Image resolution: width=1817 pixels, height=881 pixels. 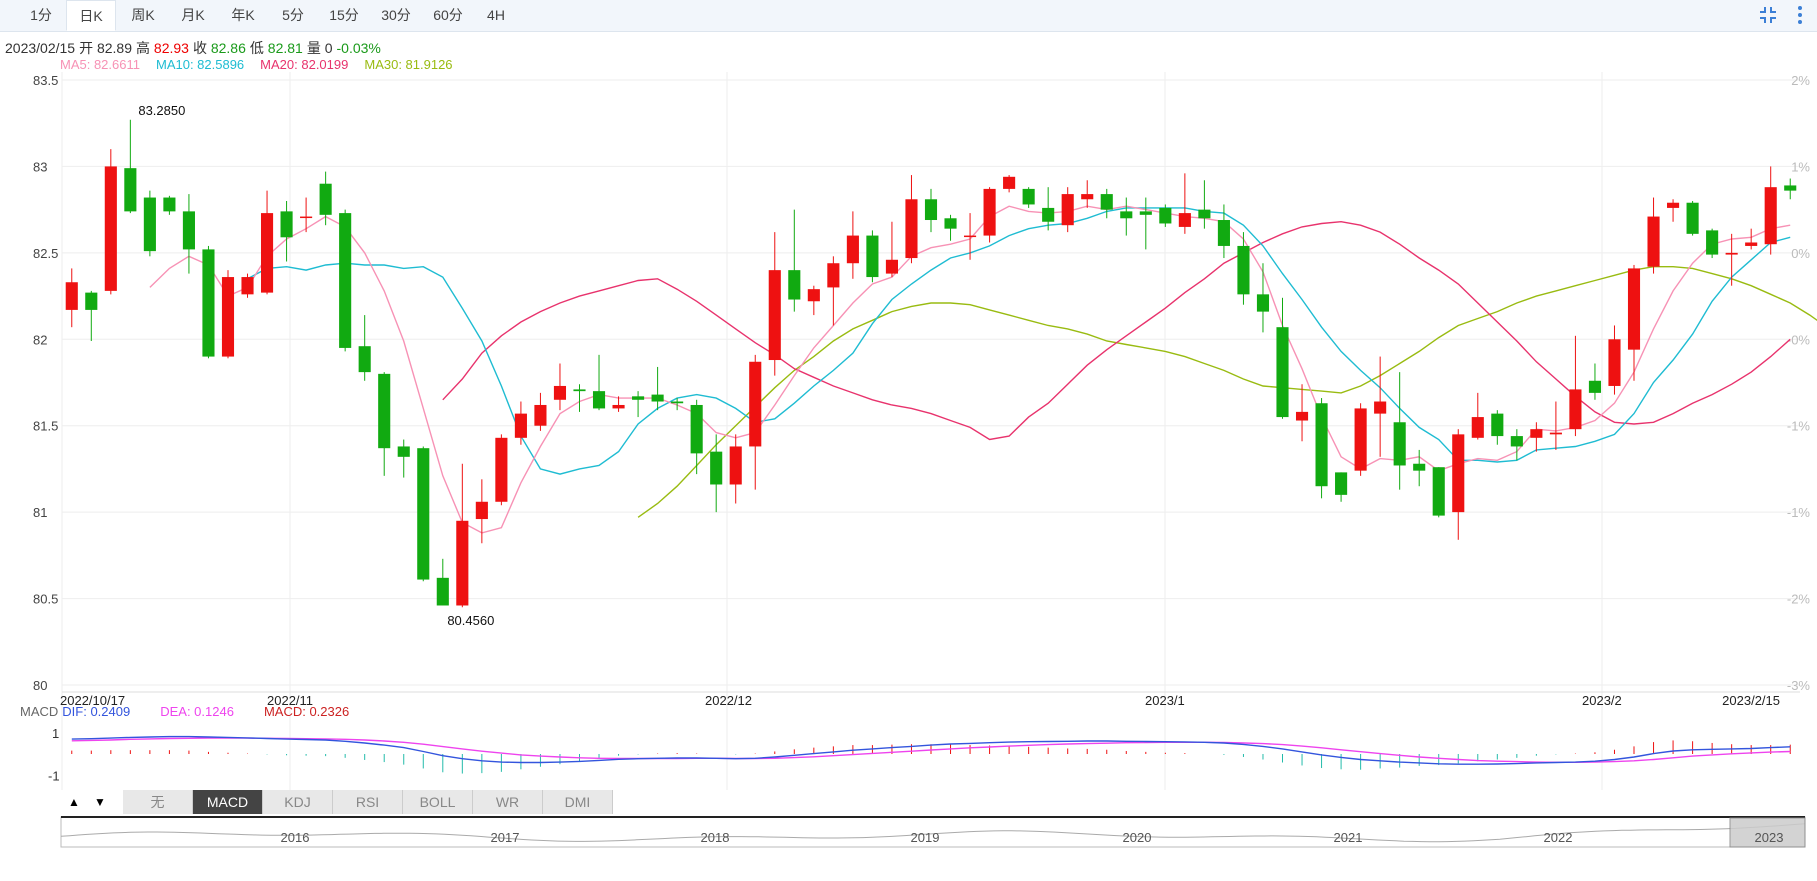 I want to click on tab-year-k: 年K, so click(x=243, y=15).